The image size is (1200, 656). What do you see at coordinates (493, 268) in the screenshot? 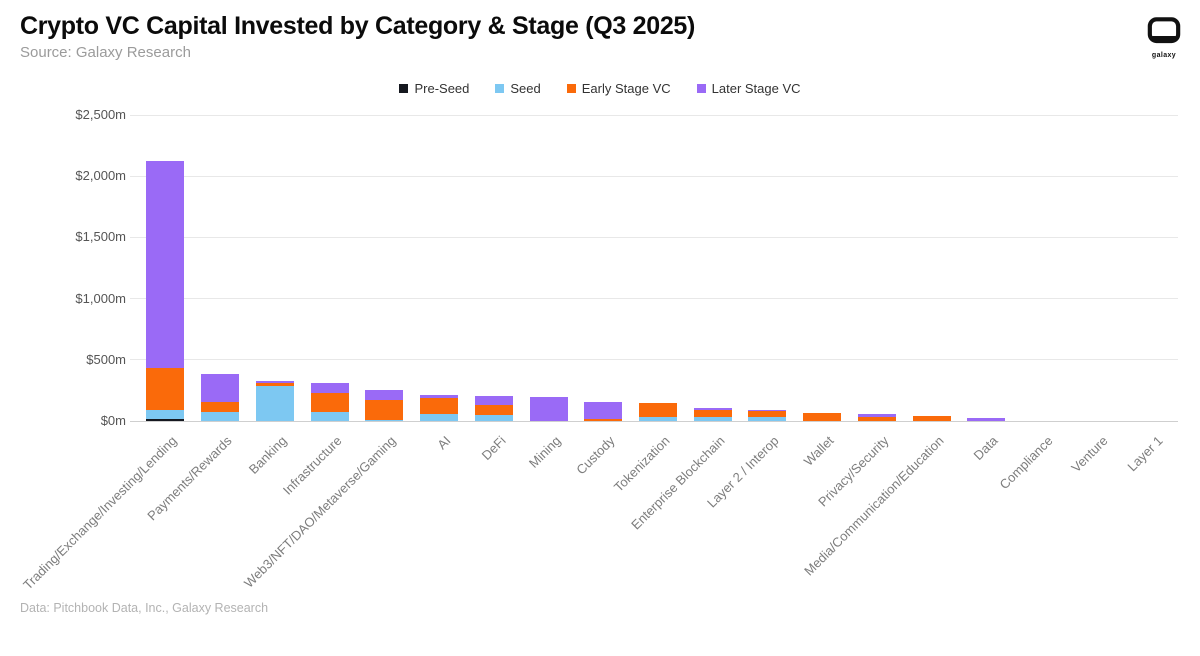
I see `bar-defi` at bounding box center [493, 268].